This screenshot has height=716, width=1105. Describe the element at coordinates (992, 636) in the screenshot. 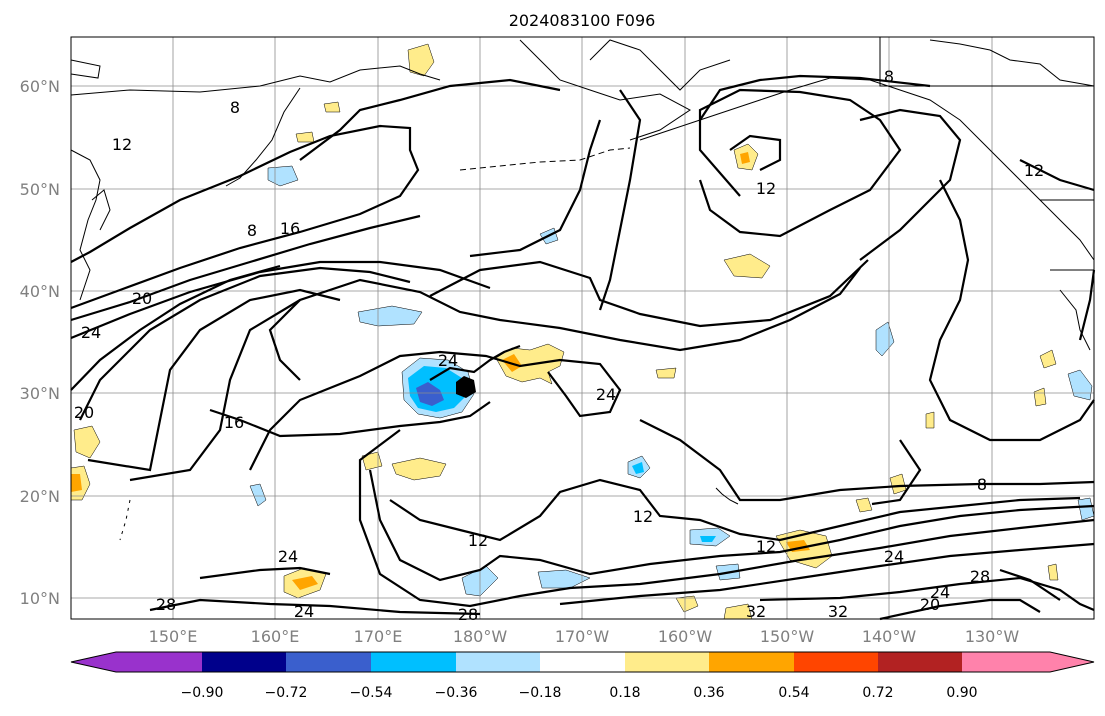

I see `lon-label: 130°W` at that location.